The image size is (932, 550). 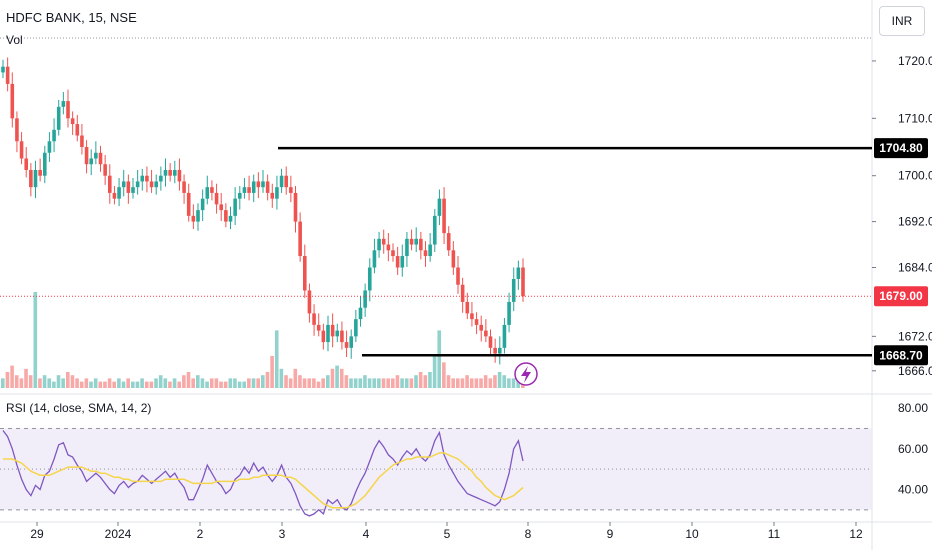 I want to click on price-tick-label: 1710.00, so click(x=915, y=118).